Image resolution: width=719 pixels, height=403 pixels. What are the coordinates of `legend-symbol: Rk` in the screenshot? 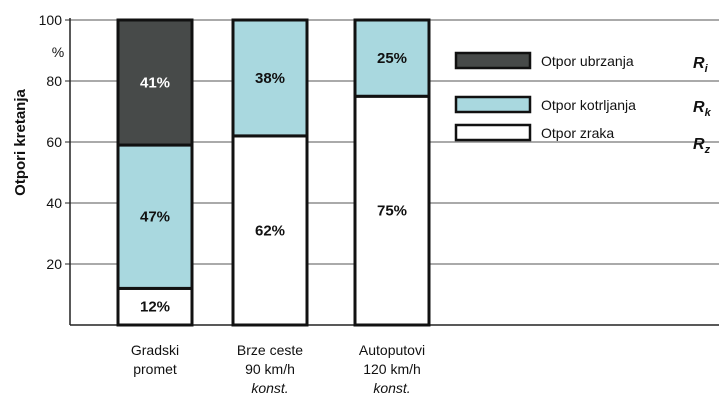 It's located at (702, 109).